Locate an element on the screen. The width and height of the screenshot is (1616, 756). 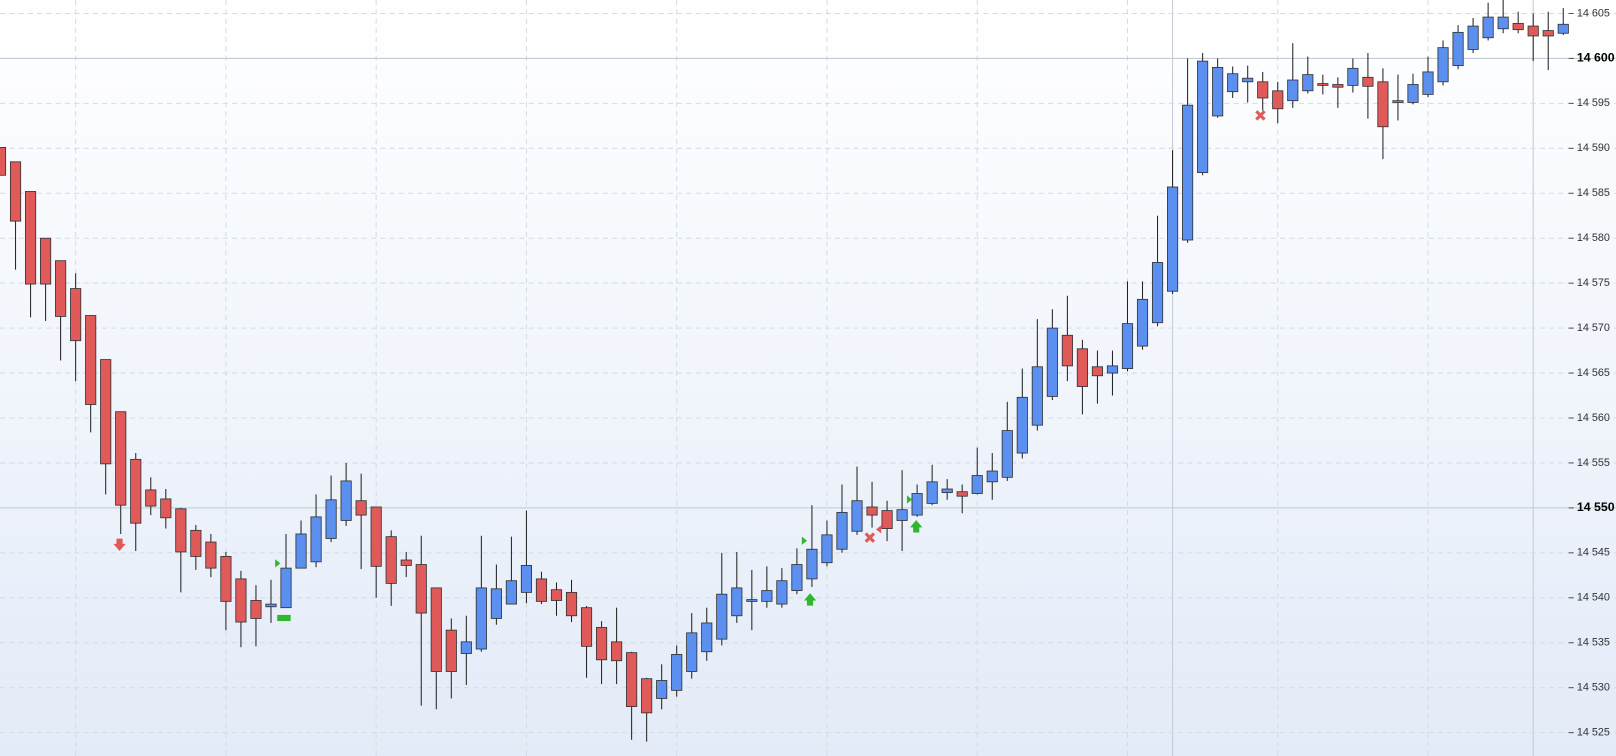
y-tick-label: 14 570 is located at coordinates (1593, 328).